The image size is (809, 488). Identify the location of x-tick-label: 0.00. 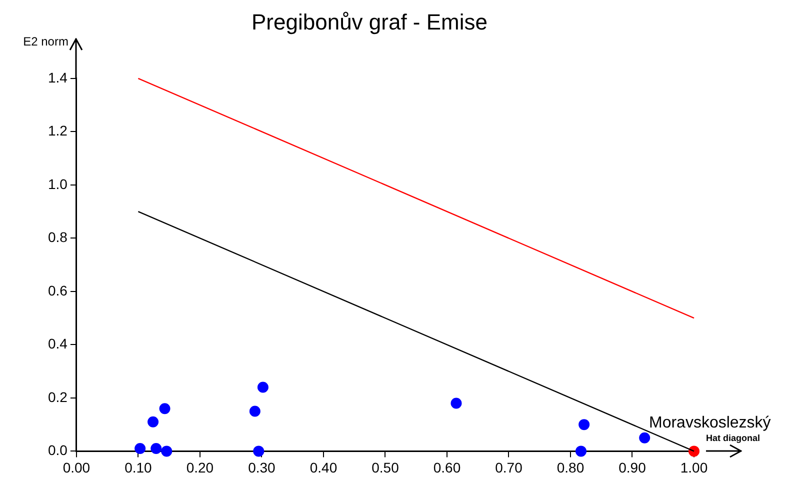
(76, 467).